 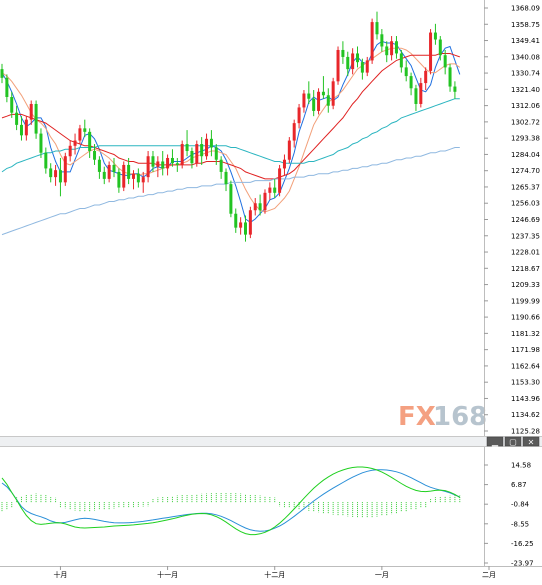 What do you see at coordinates (230, 135) in the screenshot?
I see `ma-longer-line` at bounding box center [230, 135].